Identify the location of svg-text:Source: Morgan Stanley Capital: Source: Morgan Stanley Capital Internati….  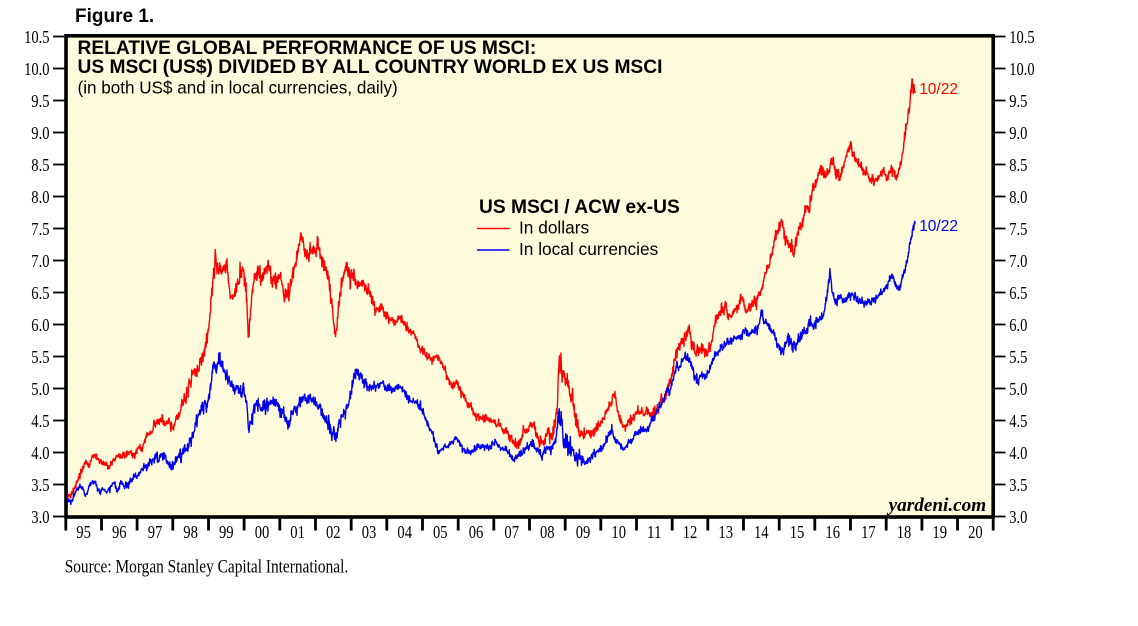
(207, 567).